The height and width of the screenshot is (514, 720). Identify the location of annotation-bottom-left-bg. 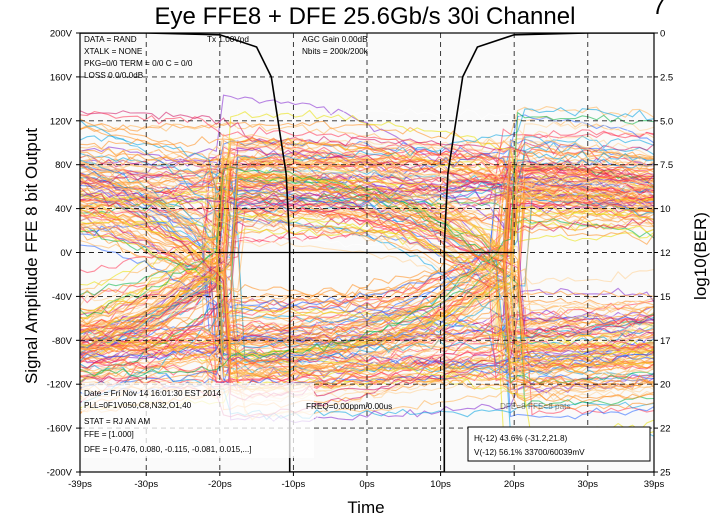
(198, 420).